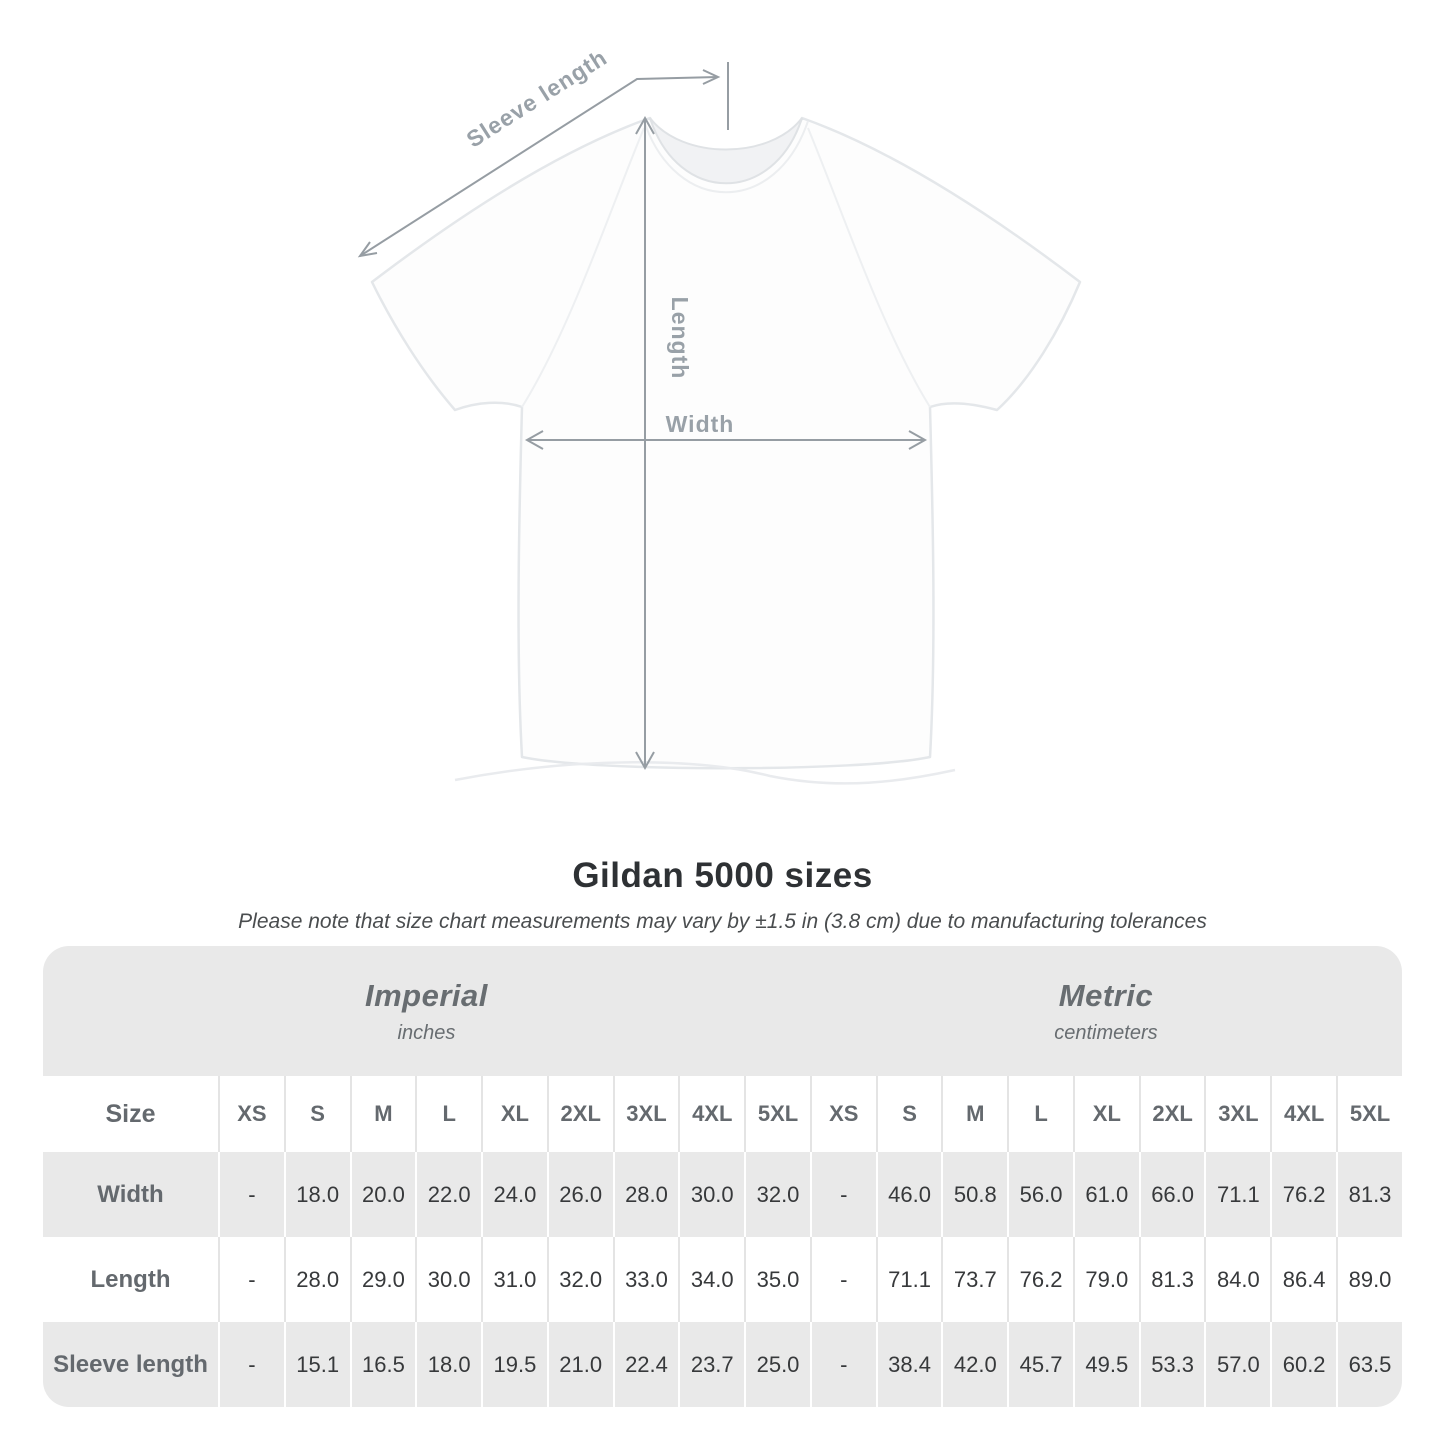 The width and height of the screenshot is (1445, 1445). I want to click on sleeve-length-arrow, so click(539, 163).